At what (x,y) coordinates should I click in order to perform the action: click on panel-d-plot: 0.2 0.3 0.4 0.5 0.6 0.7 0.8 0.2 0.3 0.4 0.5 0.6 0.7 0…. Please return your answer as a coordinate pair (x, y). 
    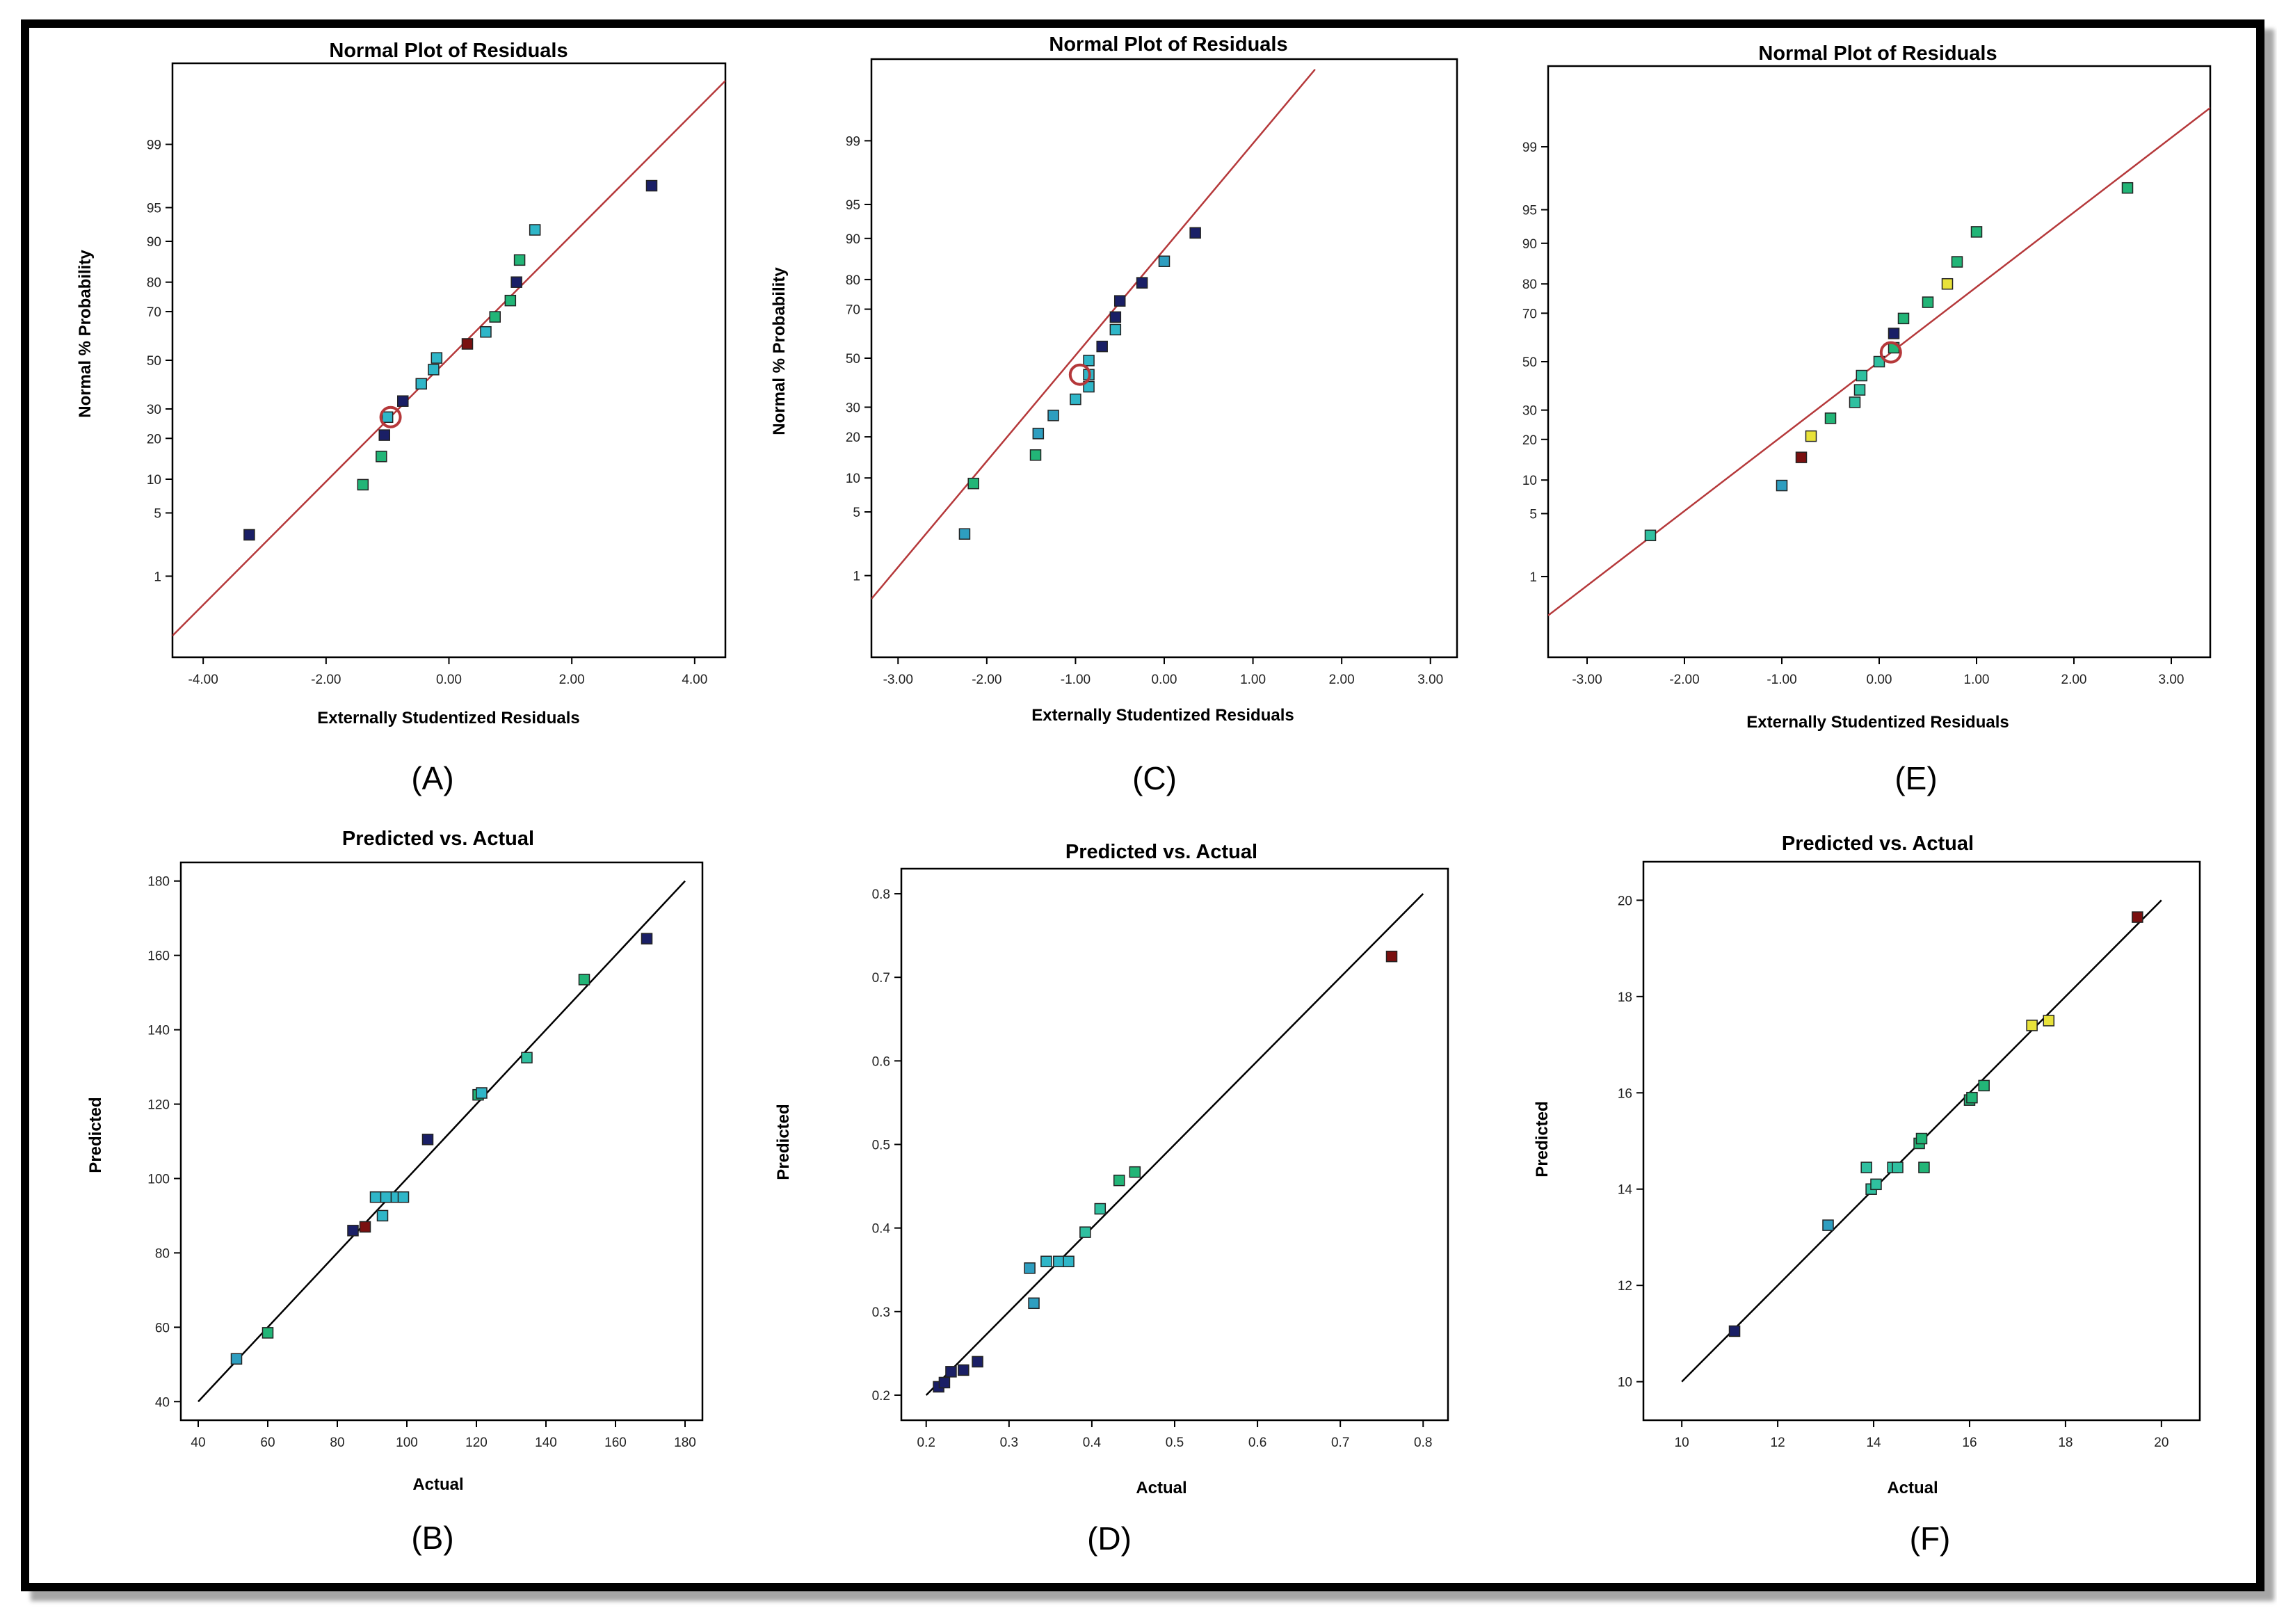
    Looking at the image, I should click on (1161, 1158).